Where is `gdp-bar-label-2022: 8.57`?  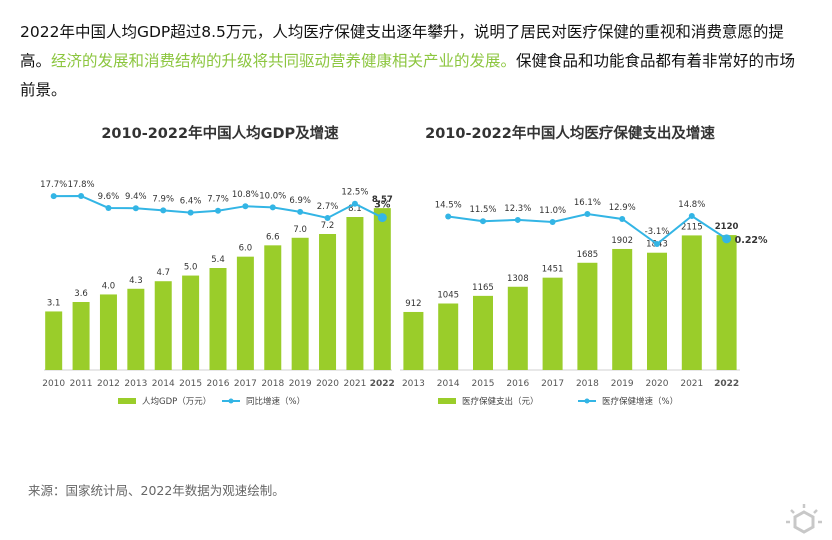
gdp-bar-label-2022: 8.57 is located at coordinates (382, 200).